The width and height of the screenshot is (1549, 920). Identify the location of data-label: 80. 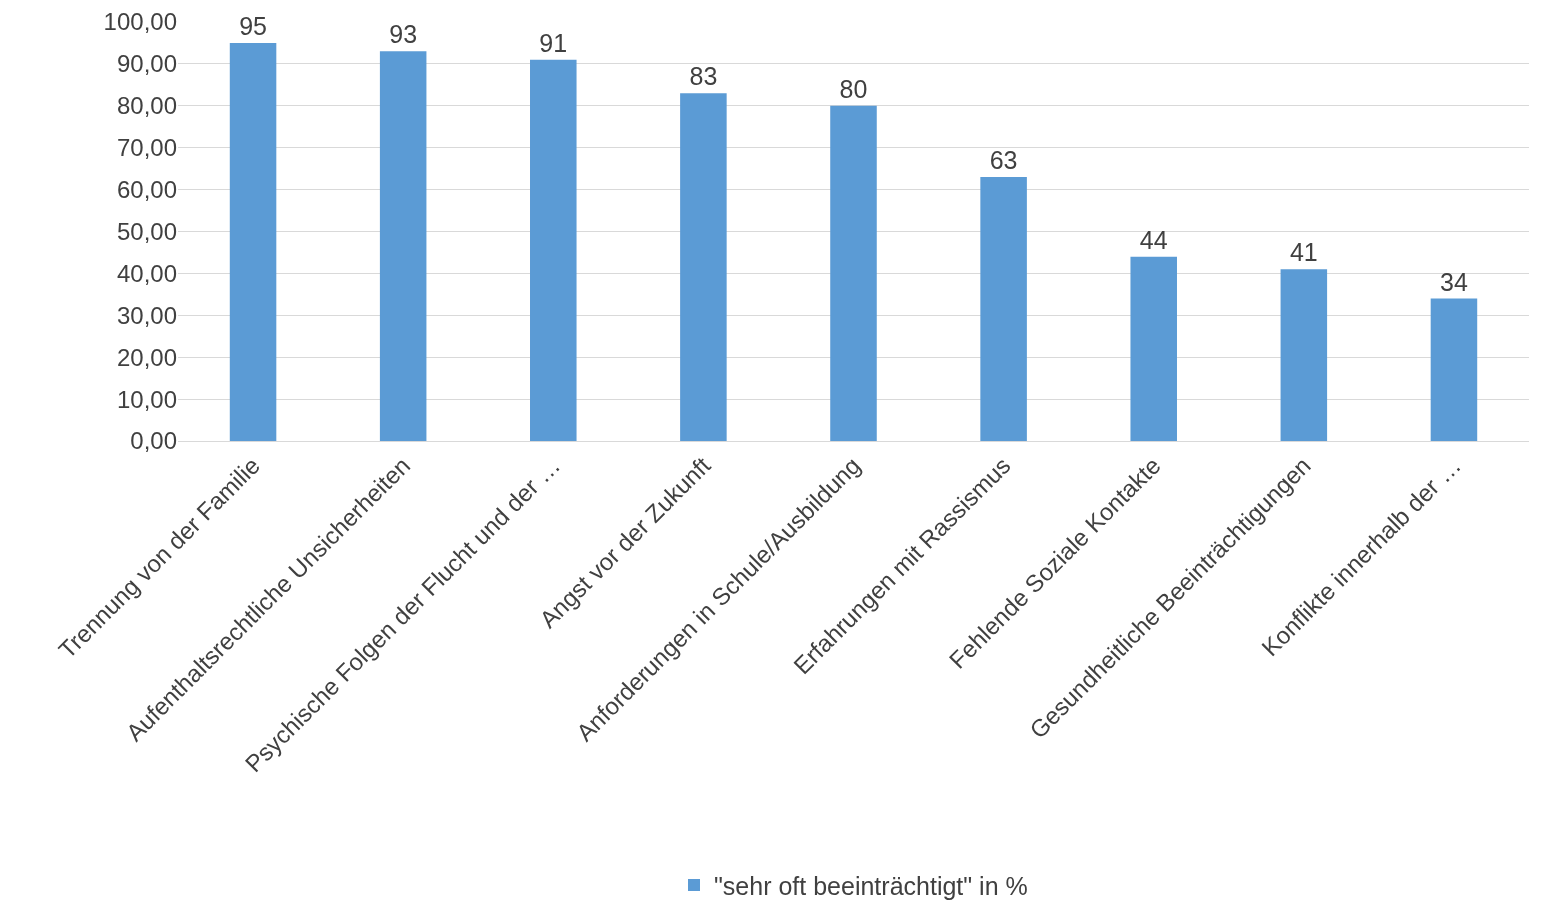
(853, 88).